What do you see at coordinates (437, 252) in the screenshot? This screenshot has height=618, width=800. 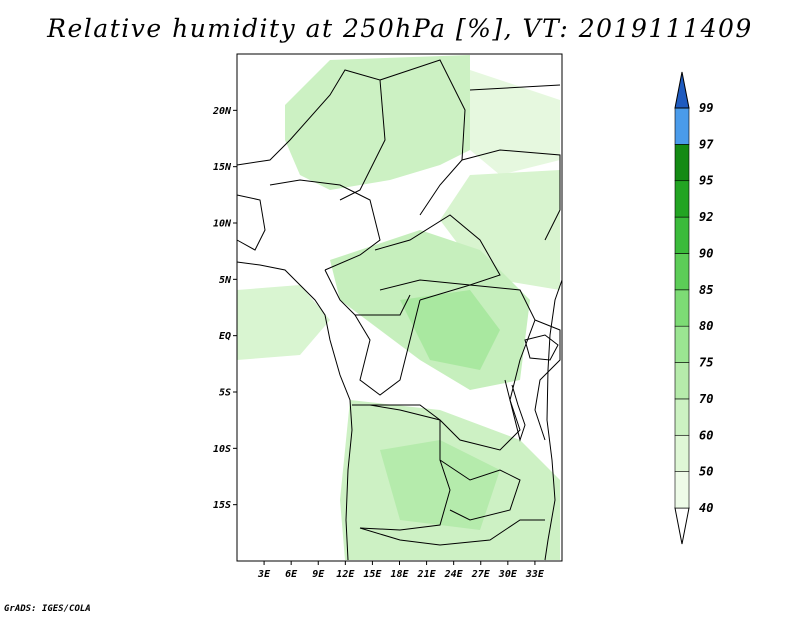 I see `border-car` at bounding box center [437, 252].